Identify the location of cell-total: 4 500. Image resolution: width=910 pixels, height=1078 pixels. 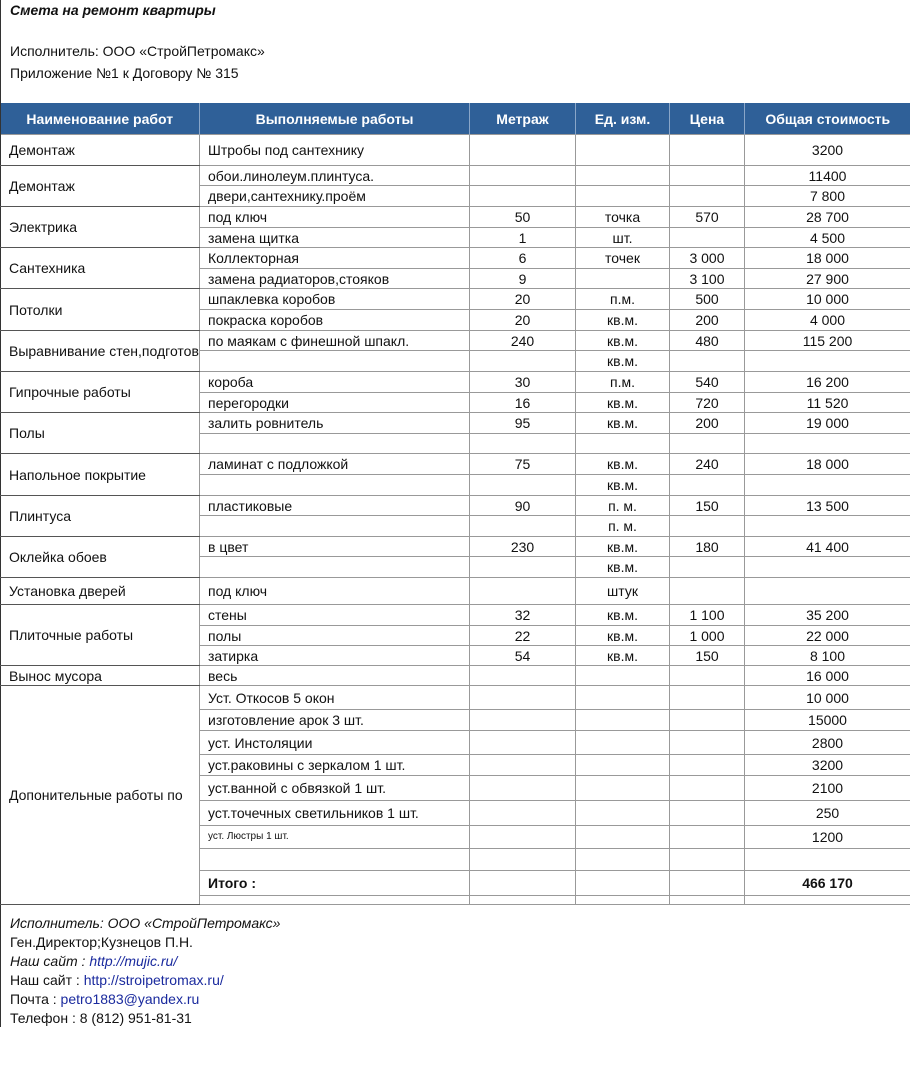
(827, 237).